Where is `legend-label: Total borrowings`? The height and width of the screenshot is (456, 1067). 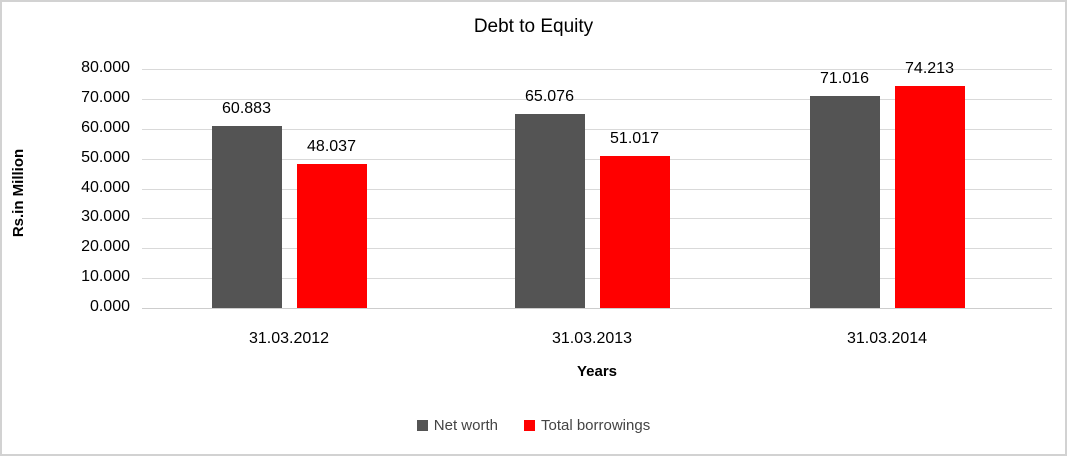 legend-label: Total borrowings is located at coordinates (595, 425).